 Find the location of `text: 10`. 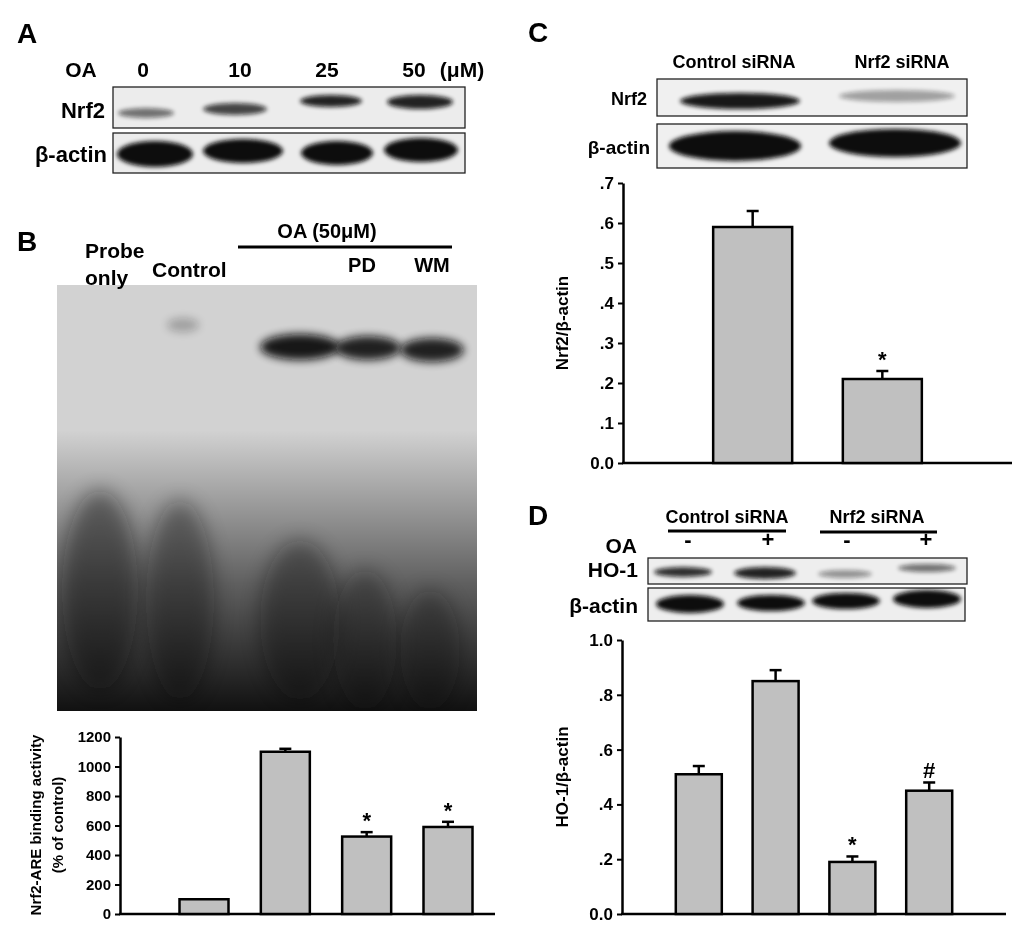

text: 10 is located at coordinates (240, 69).